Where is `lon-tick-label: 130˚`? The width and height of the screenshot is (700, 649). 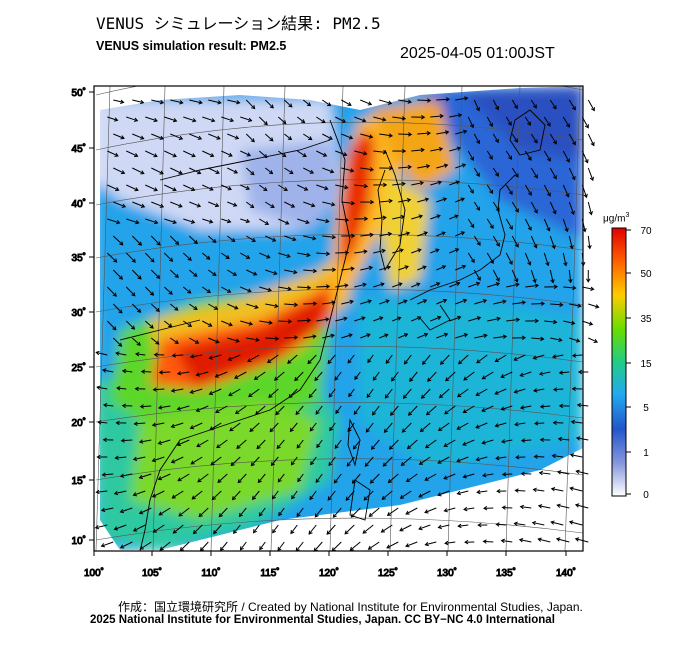
lon-tick-label: 130˚ is located at coordinates (447, 573).